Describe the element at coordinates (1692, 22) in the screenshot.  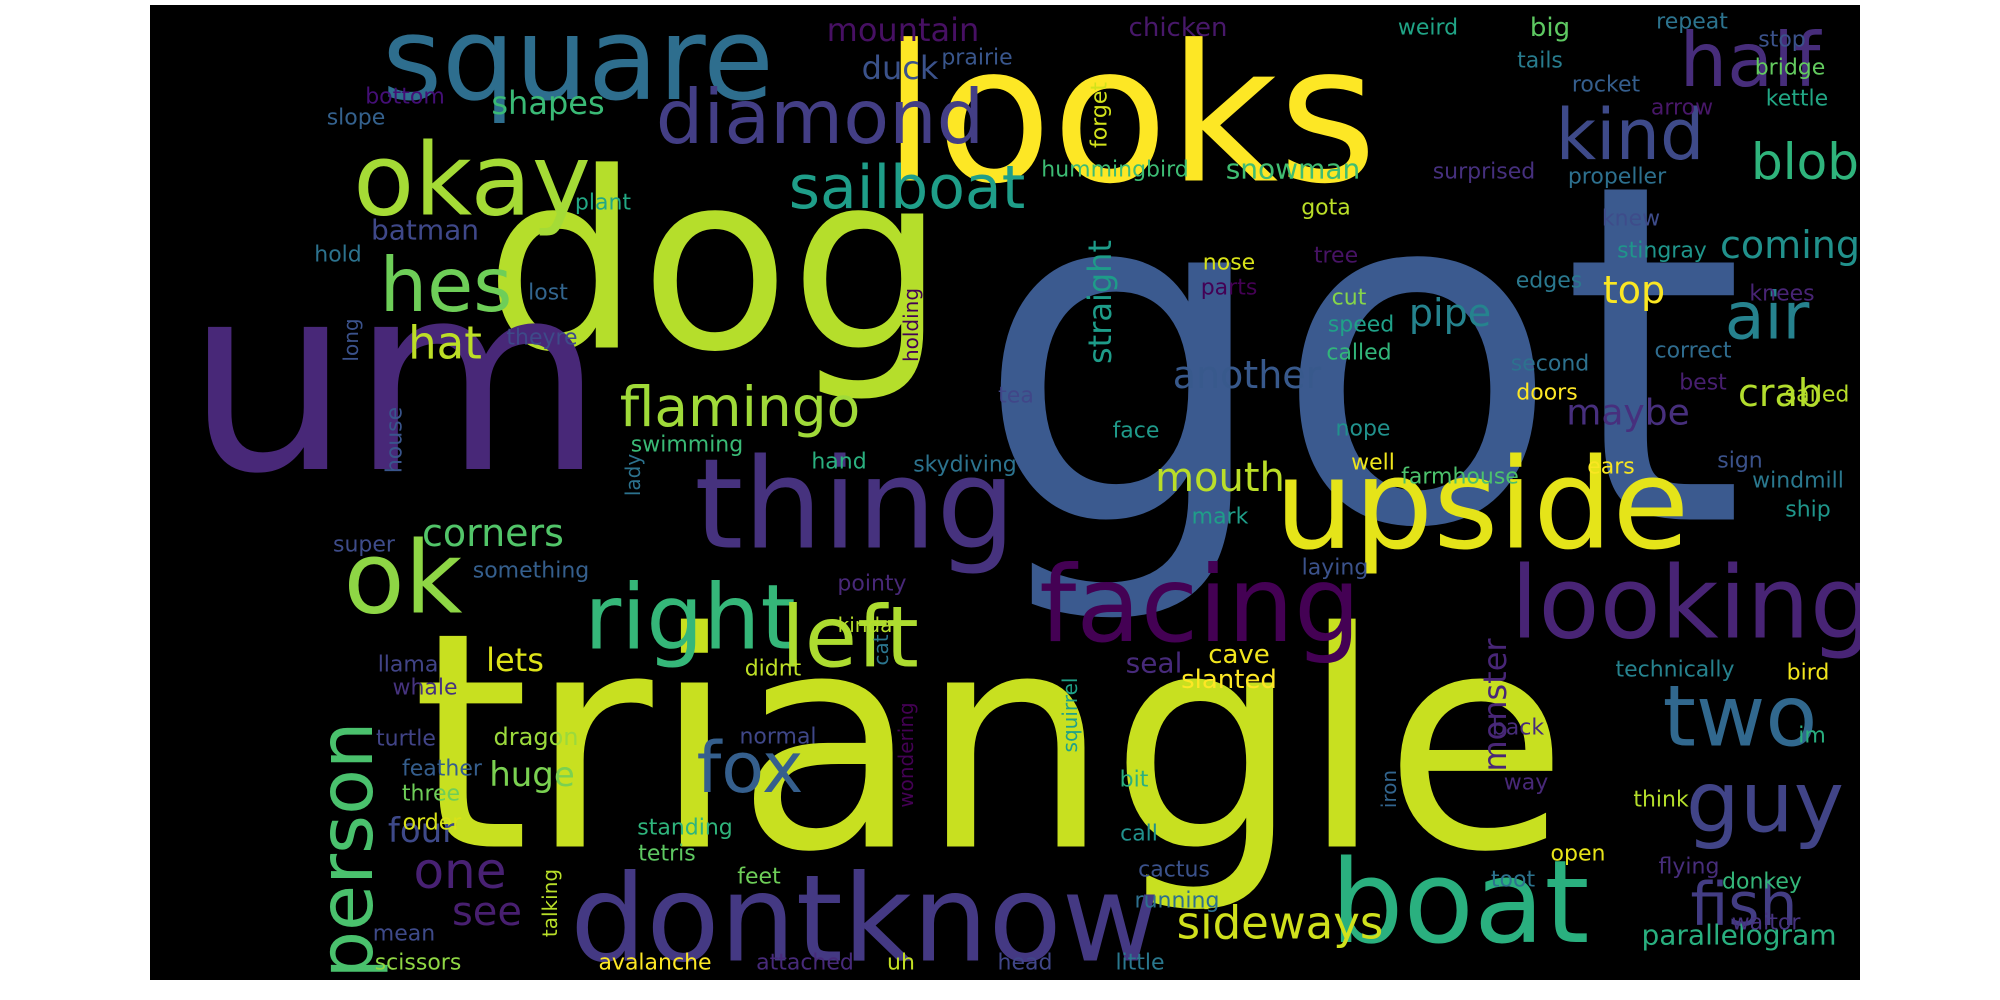
I see `word-repeat: repeat` at that location.